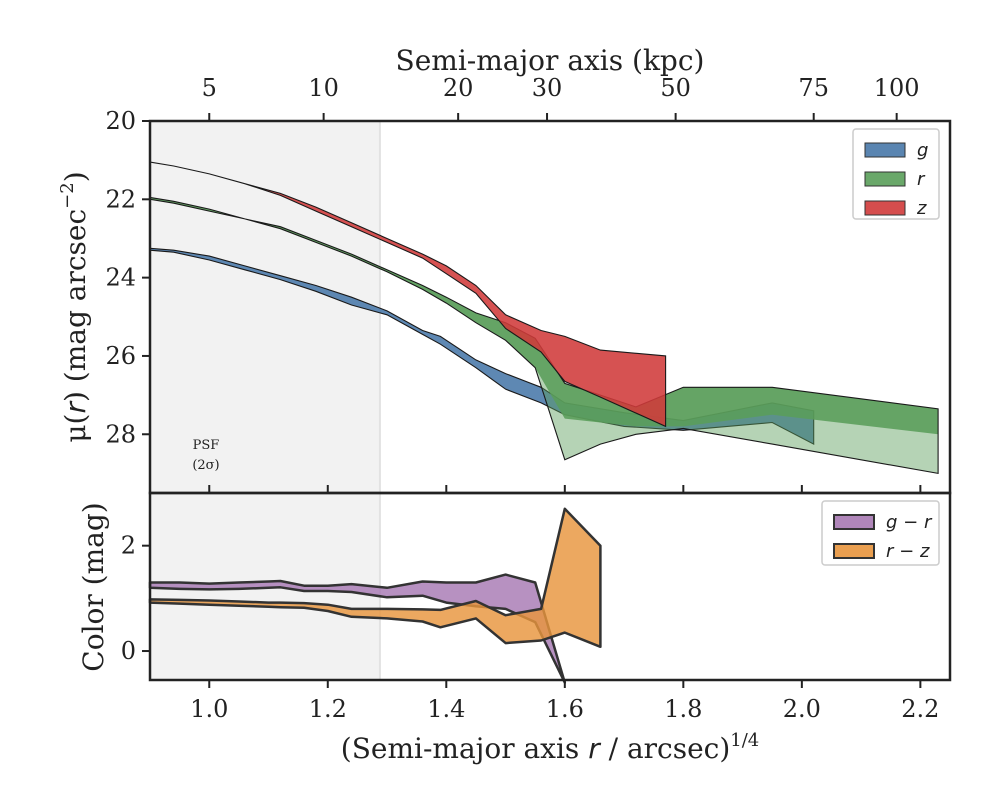 This screenshot has height=800, width=1000. I want to click on legend-swatch-r, so click(885, 179).